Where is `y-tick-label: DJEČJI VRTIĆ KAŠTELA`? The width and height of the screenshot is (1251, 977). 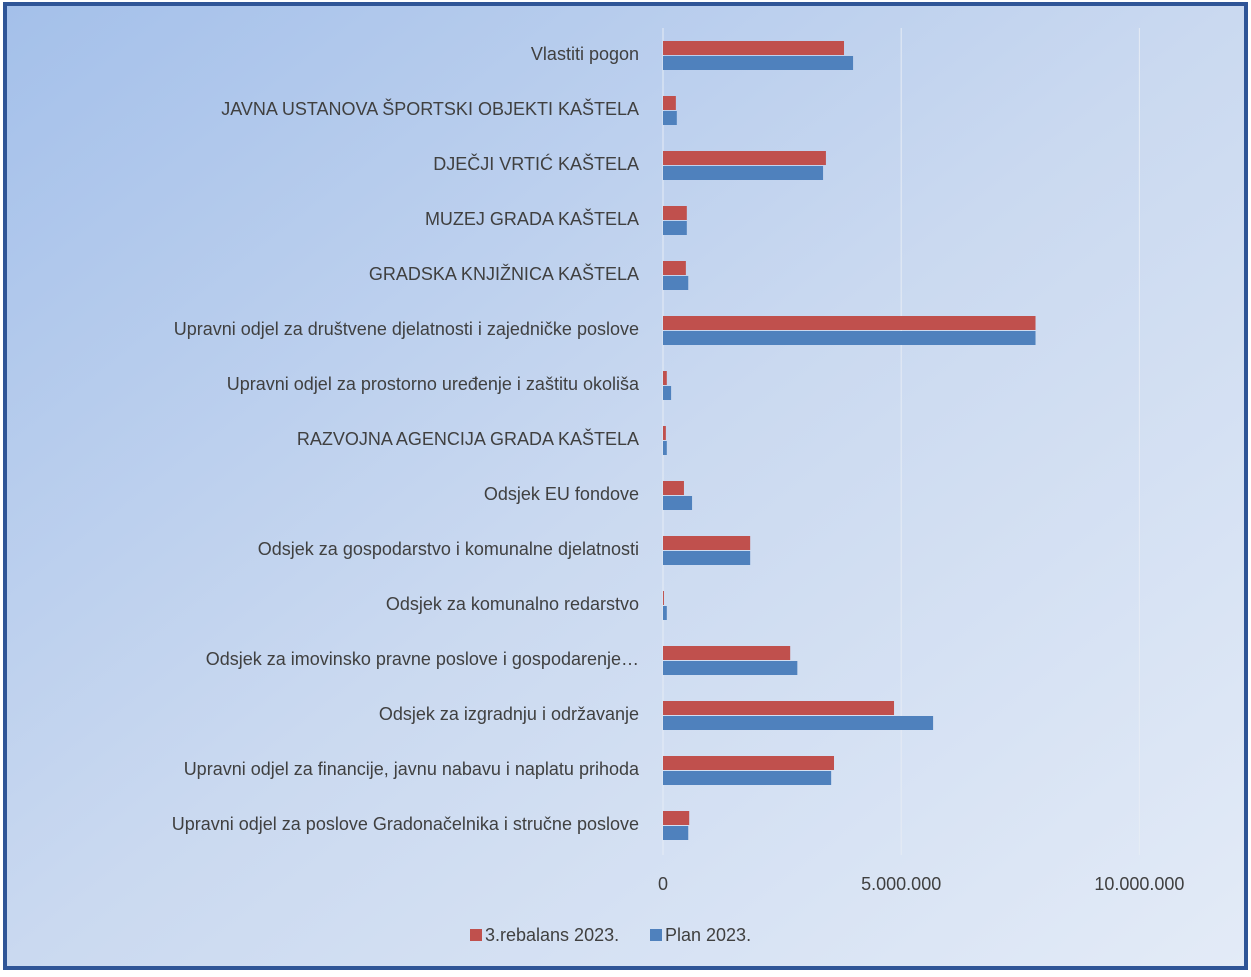
y-tick-label: DJEČJI VRTIĆ KAŠTELA is located at coordinates (536, 163).